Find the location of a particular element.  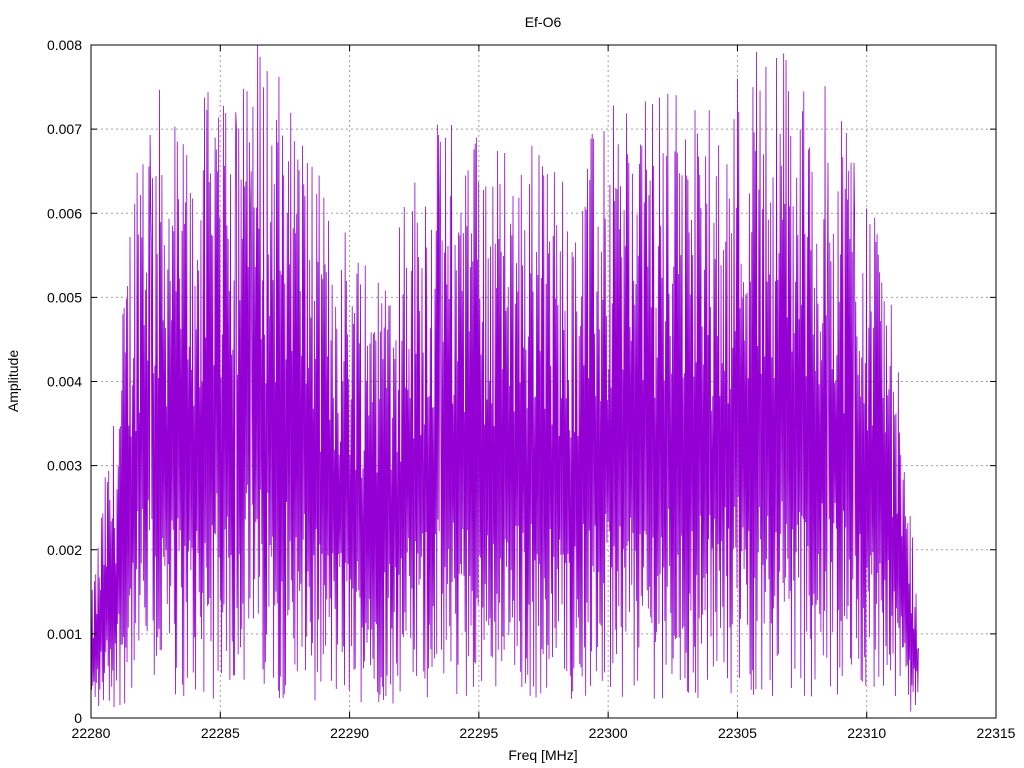

x-tick-label: 22290 is located at coordinates (349, 733).